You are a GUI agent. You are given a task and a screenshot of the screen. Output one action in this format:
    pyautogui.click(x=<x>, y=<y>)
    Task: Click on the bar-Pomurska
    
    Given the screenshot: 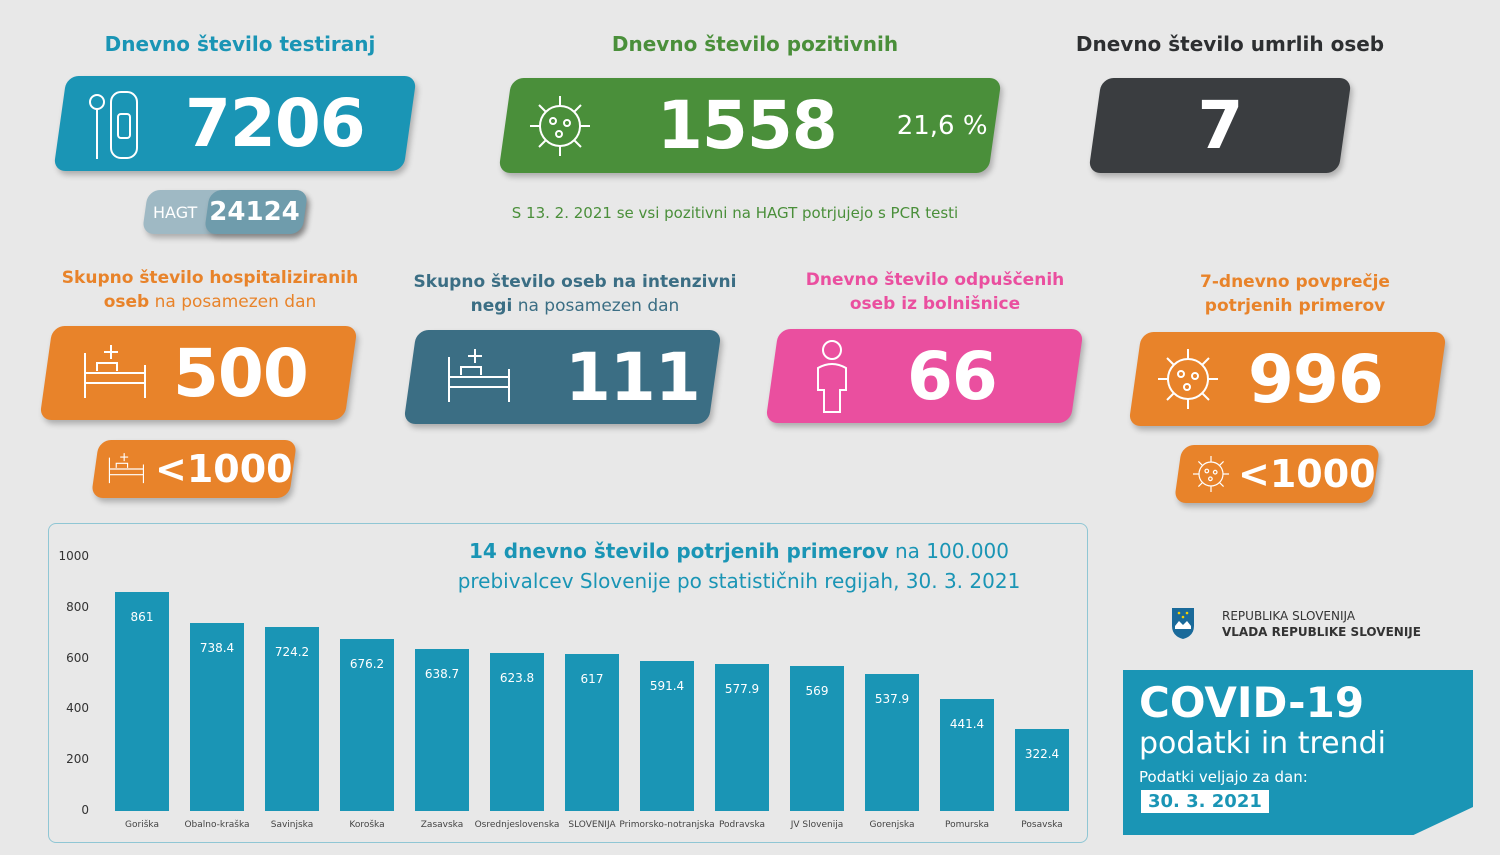 What is the action you would take?
    pyautogui.click(x=967, y=754)
    